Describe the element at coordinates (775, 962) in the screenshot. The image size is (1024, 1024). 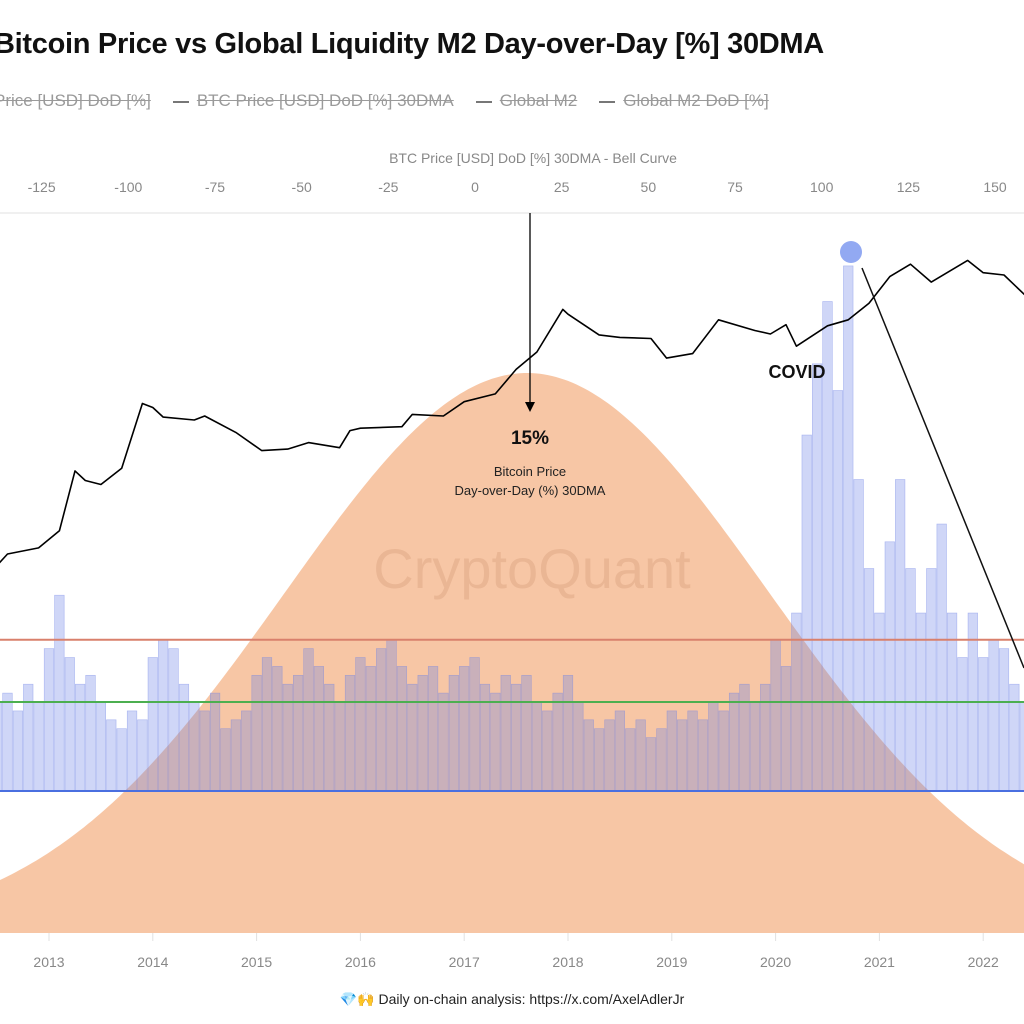
I see `bottom-axis-tick-label: 2020` at that location.